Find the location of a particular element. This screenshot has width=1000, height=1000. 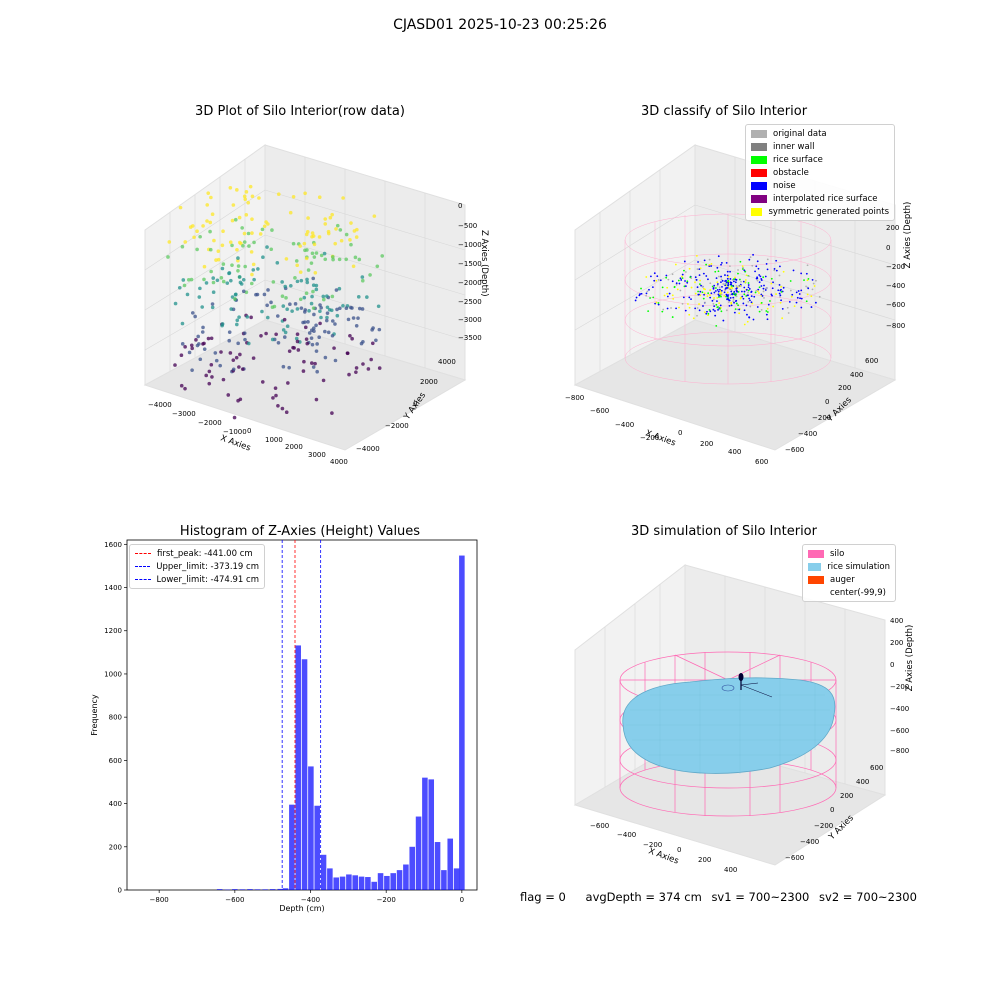

sim-x-tick: −600 is located at coordinates (599, 826).